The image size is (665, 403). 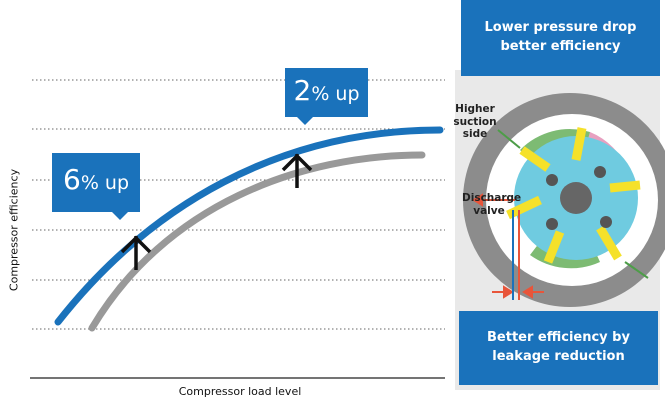 What do you see at coordinates (560, 38) in the screenshot?
I see `top-banner: Lower pressure drop better efficiency` at bounding box center [560, 38].